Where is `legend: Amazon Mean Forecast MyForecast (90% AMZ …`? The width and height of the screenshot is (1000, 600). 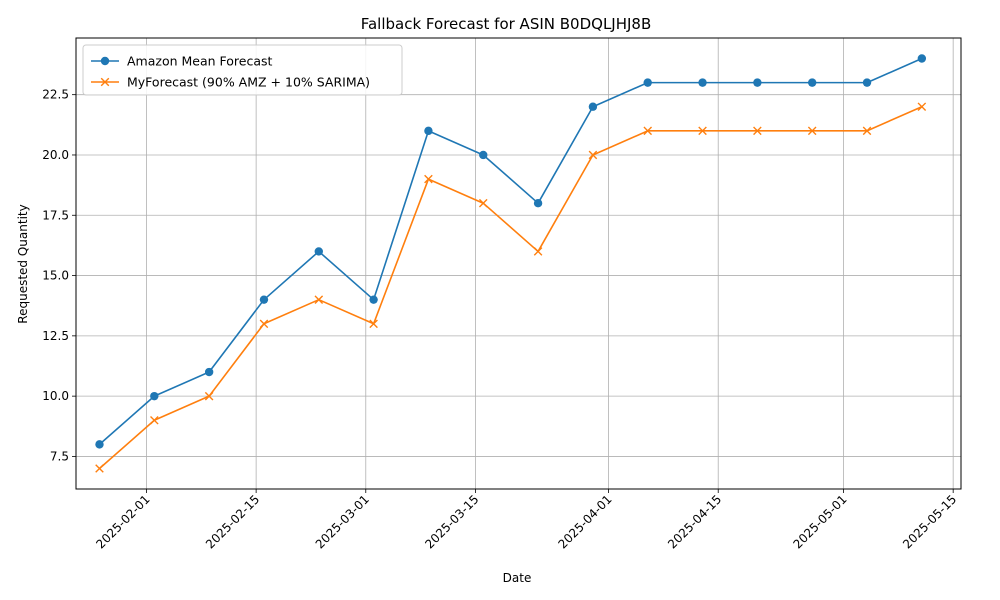
legend: Amazon Mean Forecast MyForecast (90% AMZ … is located at coordinates (242, 70).